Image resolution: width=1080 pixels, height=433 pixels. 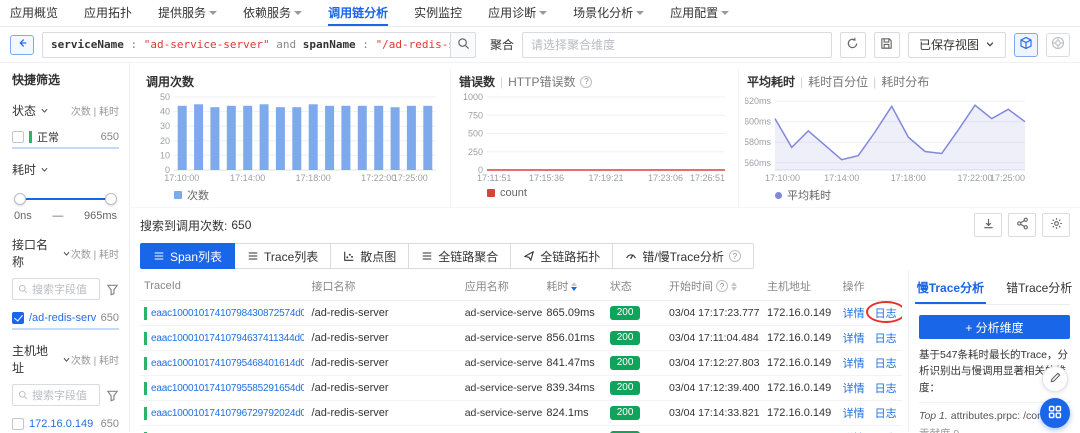 What do you see at coordinates (184, 225) in the screenshot?
I see `results-count-label: 搜索到调用次数:` at bounding box center [184, 225].